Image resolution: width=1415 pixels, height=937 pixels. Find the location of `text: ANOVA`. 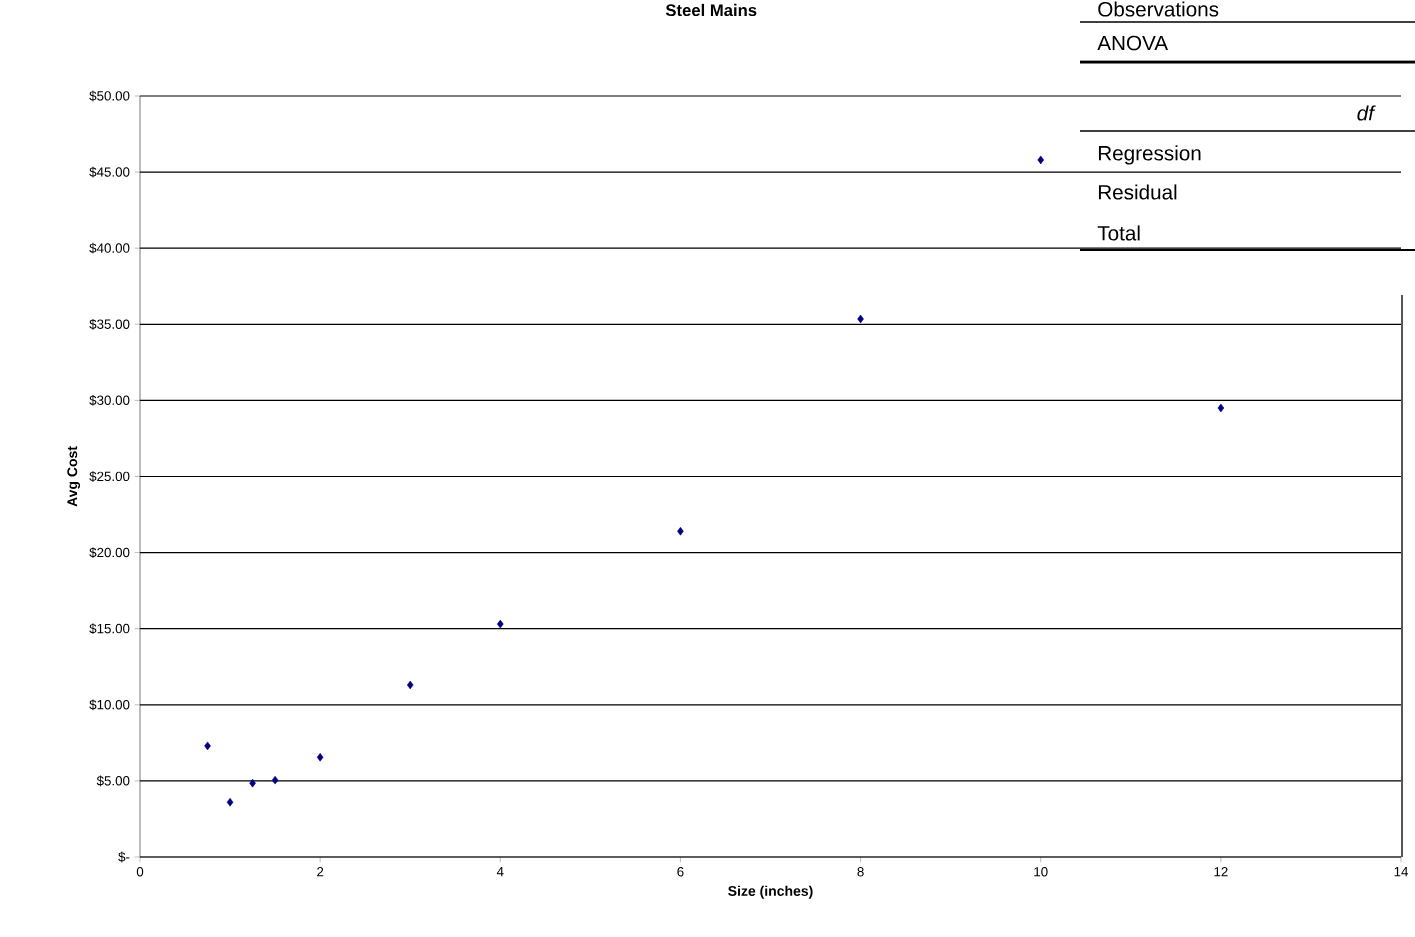

text: ANOVA is located at coordinates (1133, 43).